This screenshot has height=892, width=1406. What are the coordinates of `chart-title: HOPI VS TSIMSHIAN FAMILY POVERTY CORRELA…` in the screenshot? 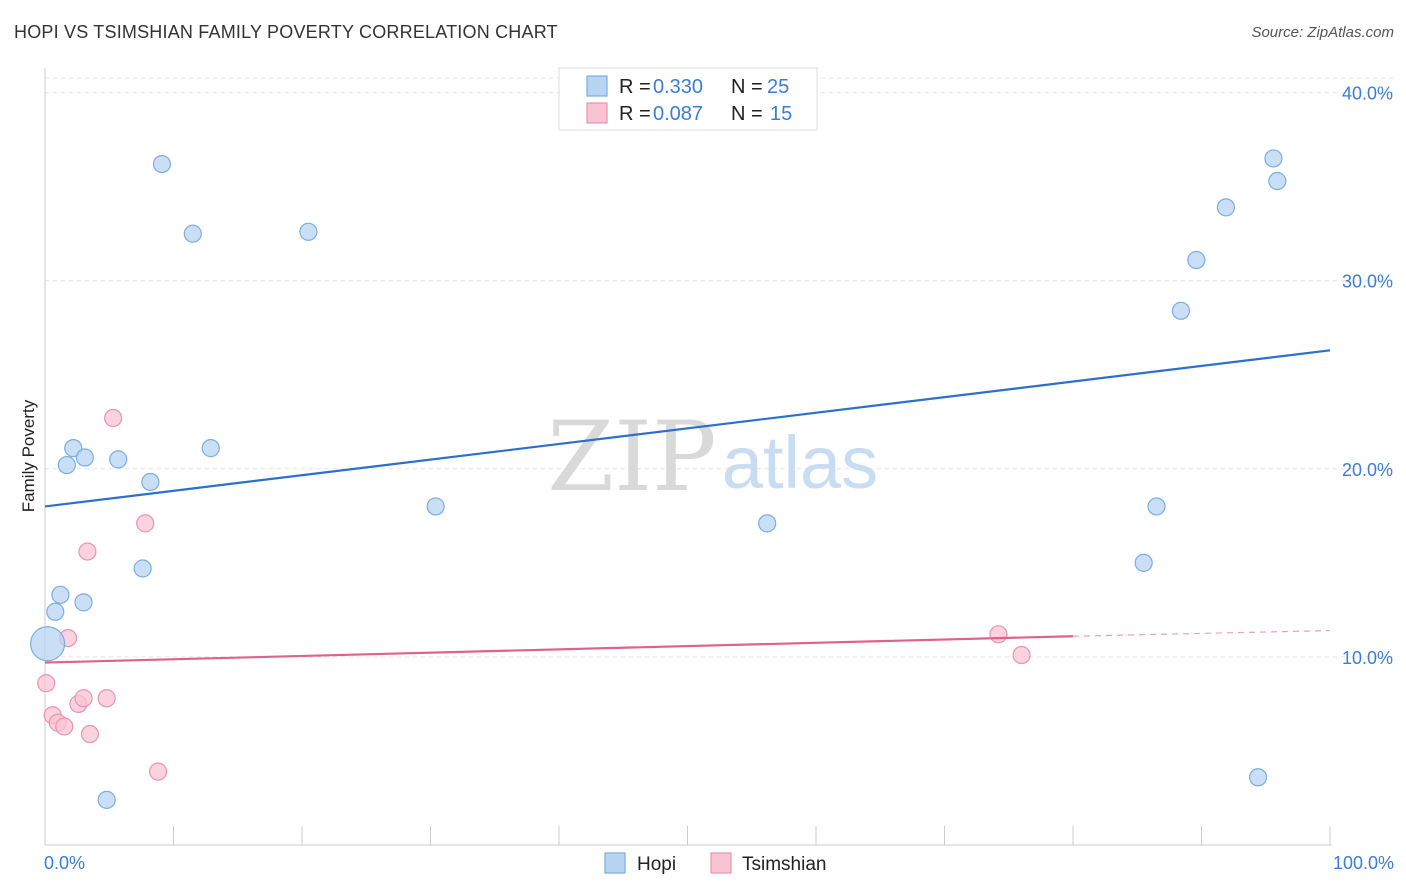 It's located at (286, 32).